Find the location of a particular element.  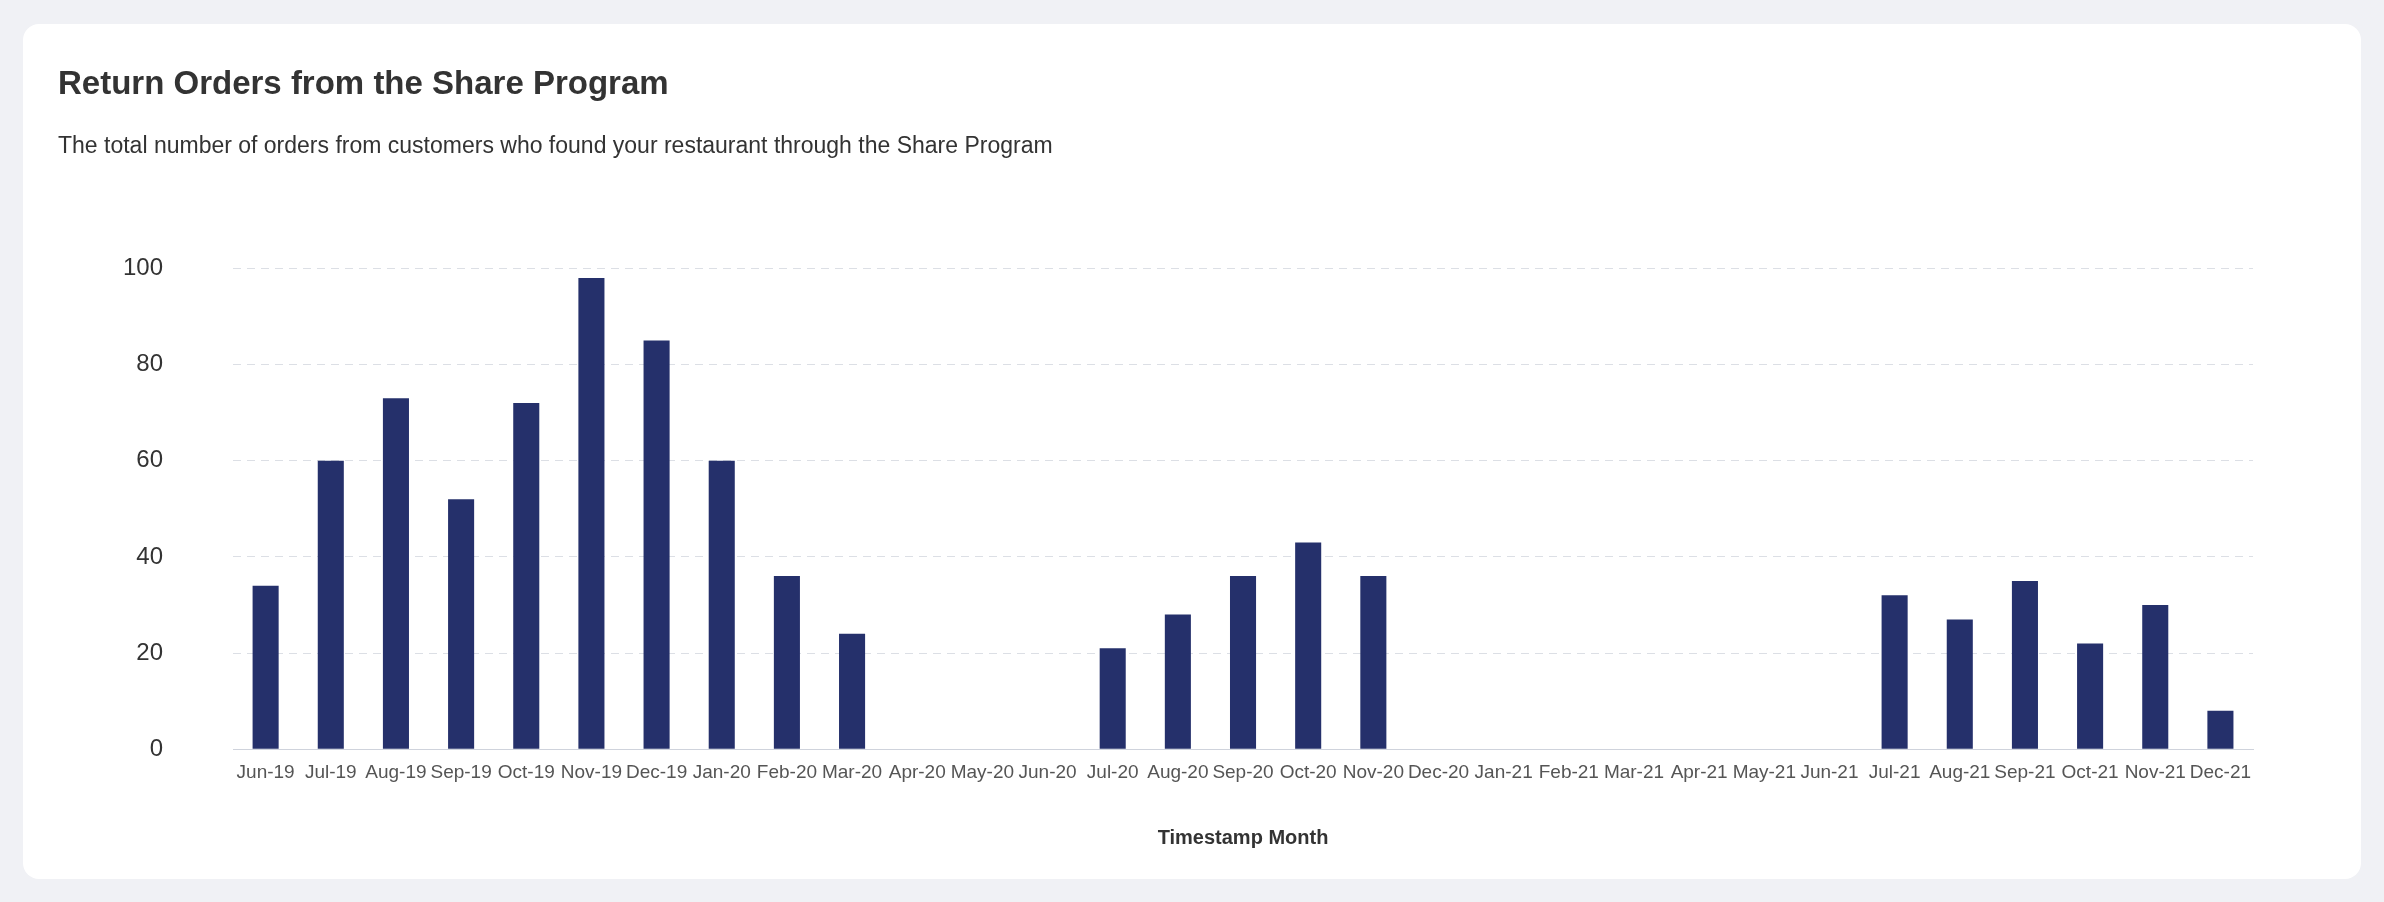

y-tick-label: 0 is located at coordinates (156, 747).